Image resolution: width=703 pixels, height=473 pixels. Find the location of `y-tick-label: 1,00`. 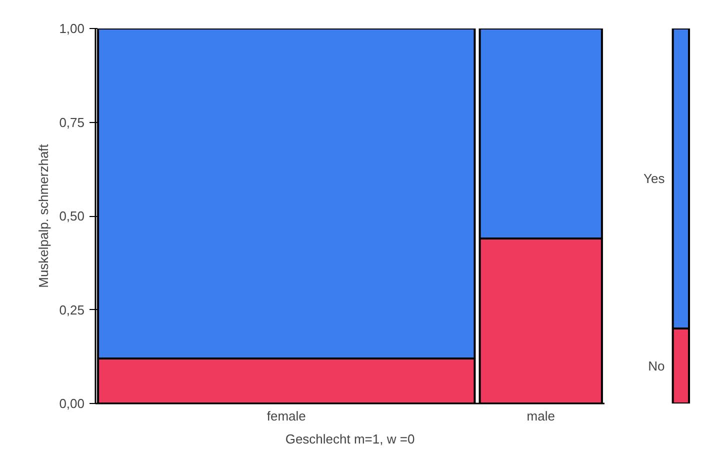

y-tick-label: 1,00 is located at coordinates (72, 28).